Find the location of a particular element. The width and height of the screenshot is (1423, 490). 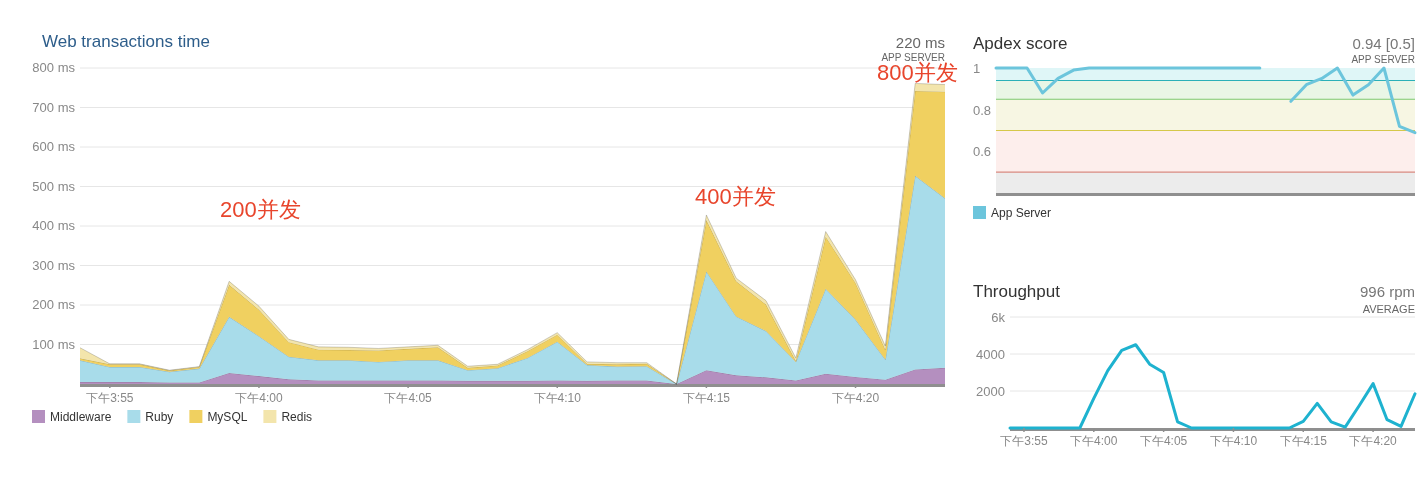

y-tick-label: 4000 is located at coordinates (990, 354).